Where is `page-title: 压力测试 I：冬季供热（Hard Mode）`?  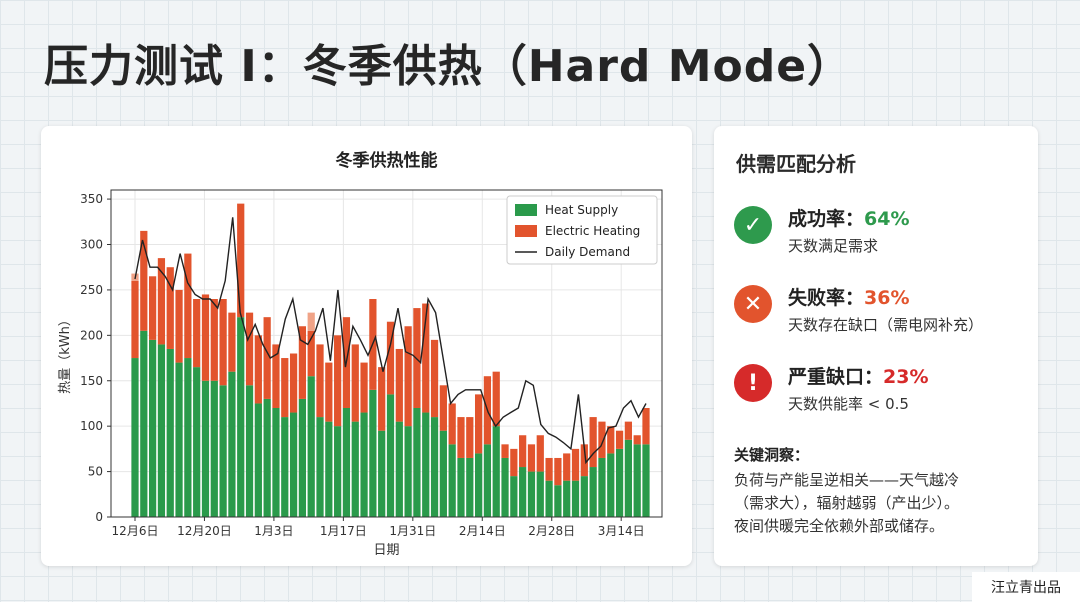
page-title: 压力测试 I：冬季供热（Hard Mode） is located at coordinates (448, 66).